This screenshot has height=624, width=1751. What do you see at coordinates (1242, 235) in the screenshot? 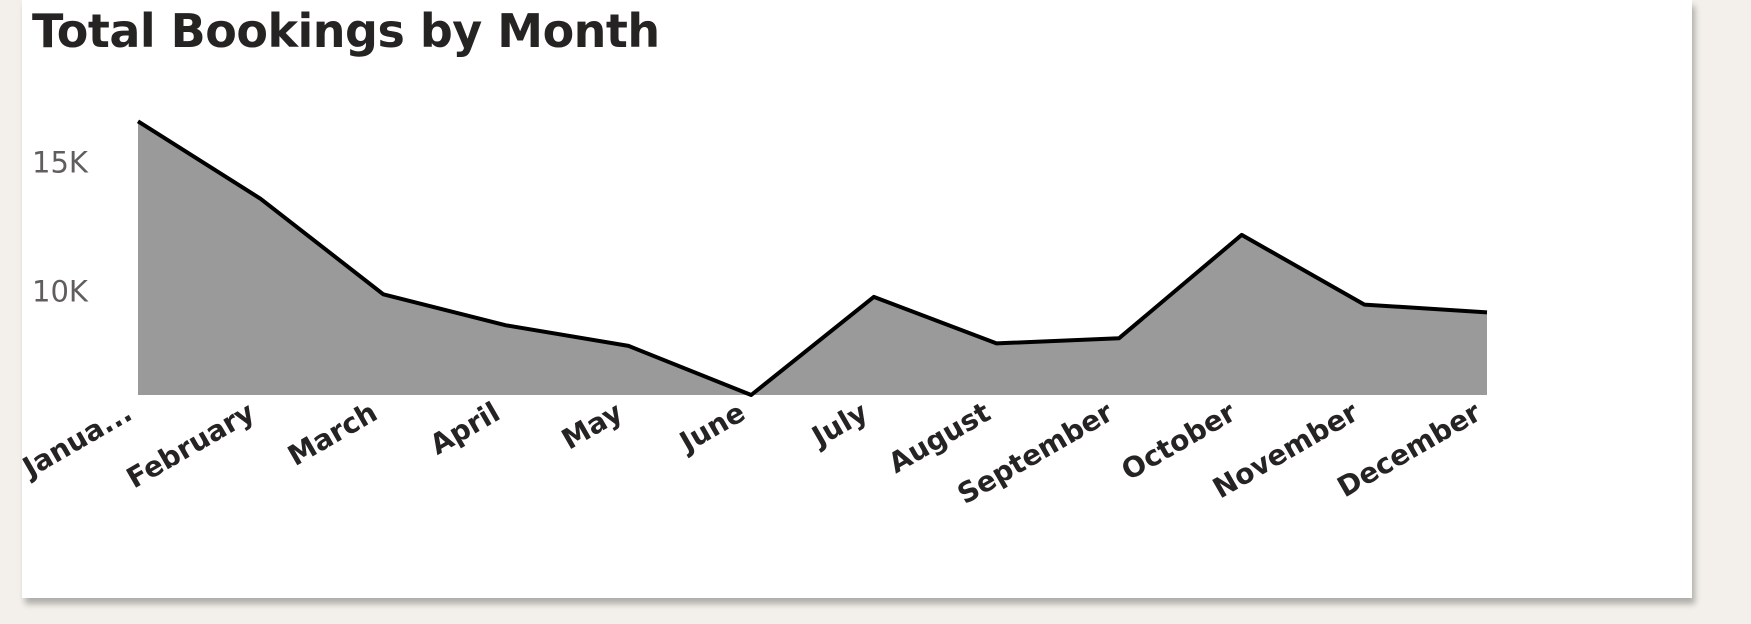
I see `data-point-october` at bounding box center [1242, 235].